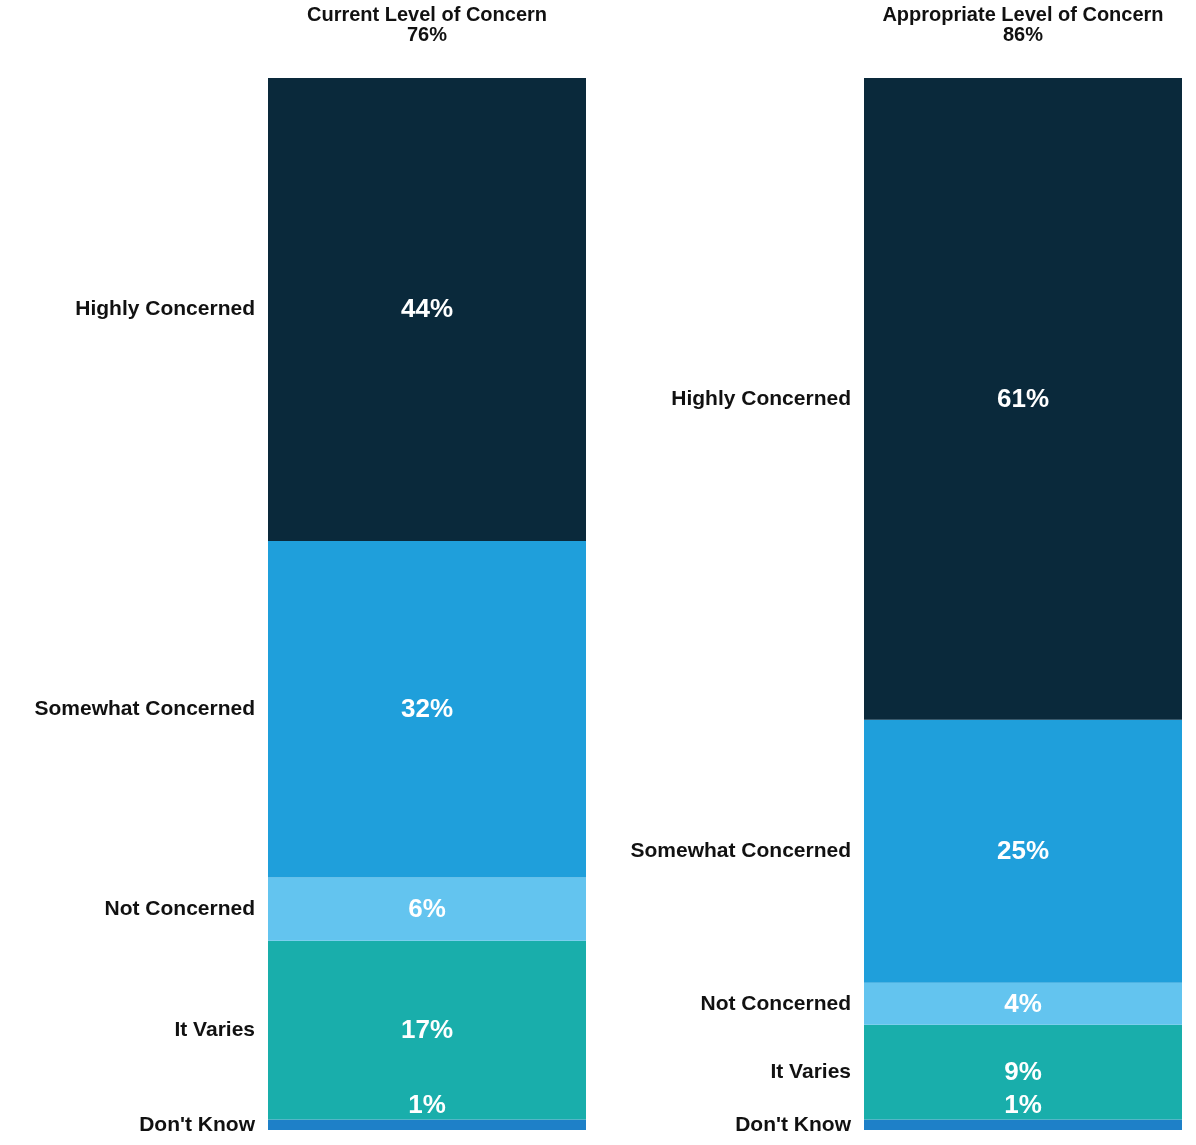  Describe the element at coordinates (1023, 14) in the screenshot. I see `chart-title: Appropriate Level of Concern` at that location.